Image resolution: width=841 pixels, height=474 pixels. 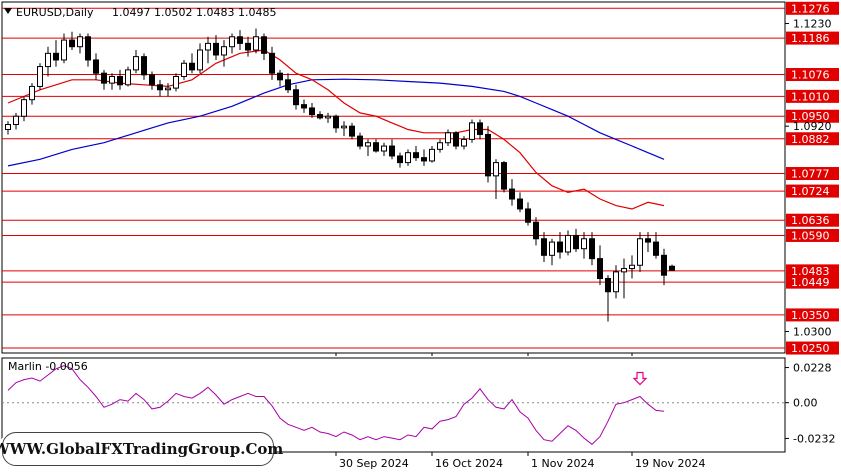 I want to click on level-price-label: 1.0449, so click(x=810, y=282).